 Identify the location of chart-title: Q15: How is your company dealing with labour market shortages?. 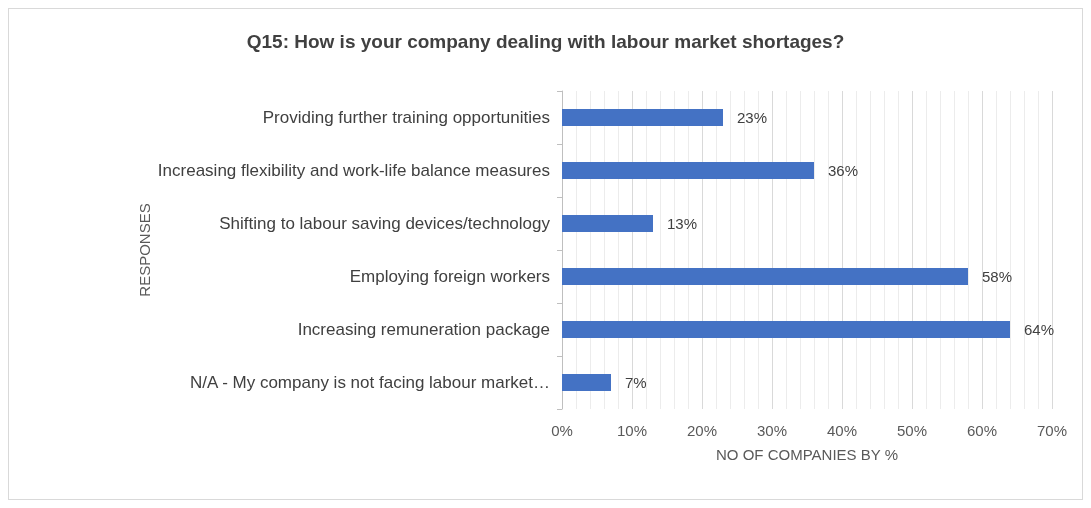
(545, 41).